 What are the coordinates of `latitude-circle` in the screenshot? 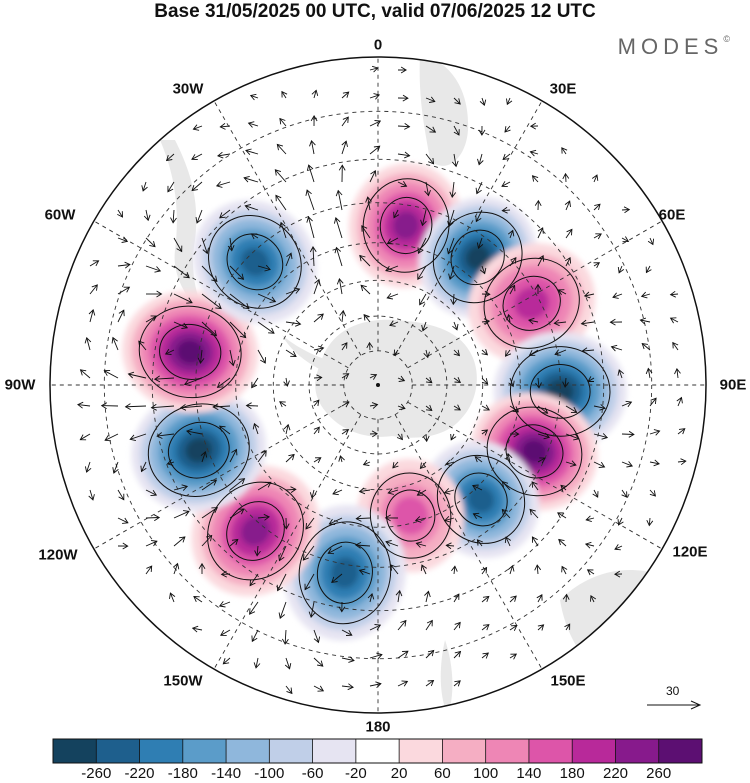 It's located at (378, 385).